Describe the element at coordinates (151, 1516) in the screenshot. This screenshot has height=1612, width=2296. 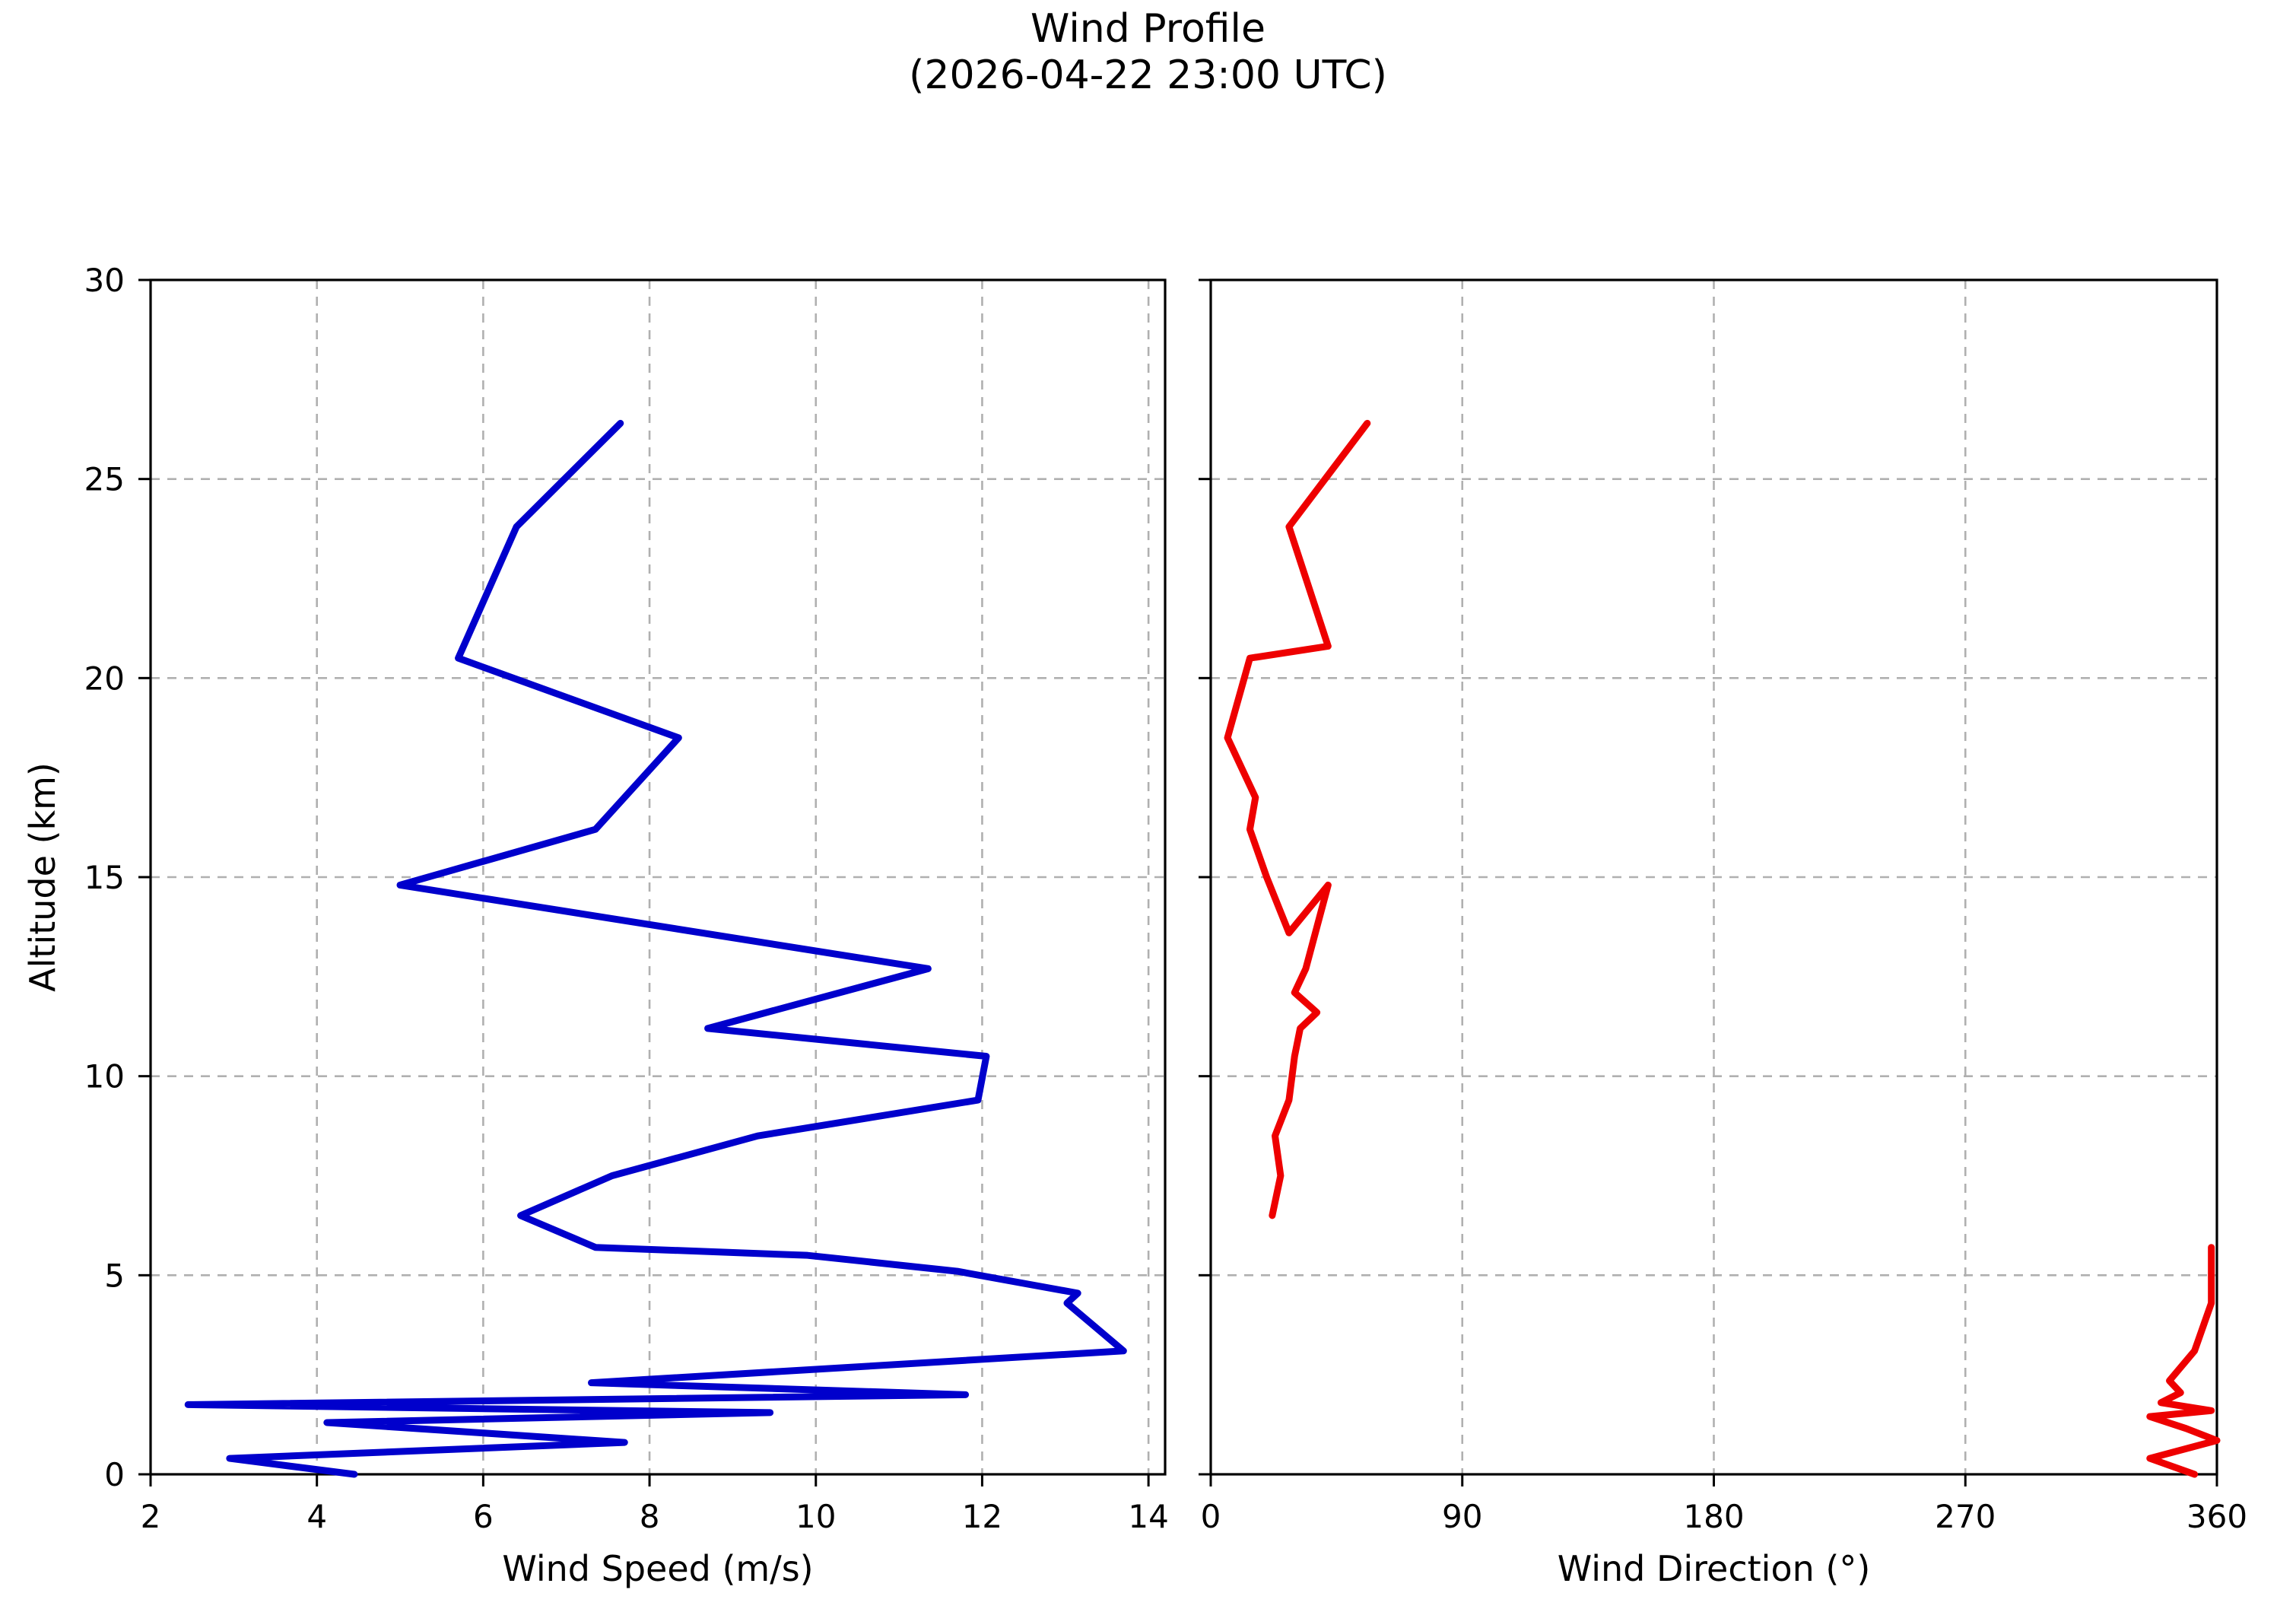
I see `x-tick-label: 2` at that location.